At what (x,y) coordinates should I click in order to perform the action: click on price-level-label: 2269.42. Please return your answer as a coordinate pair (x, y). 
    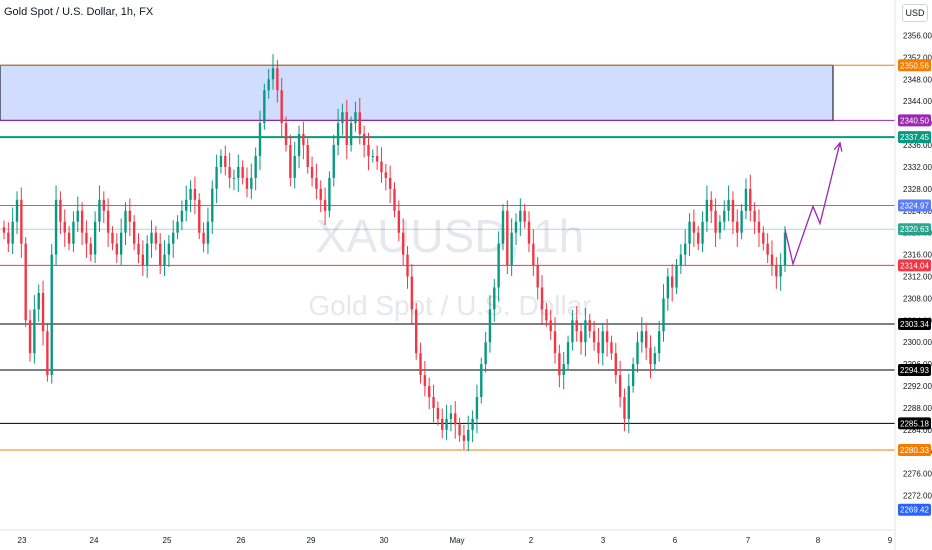
    Looking at the image, I should click on (914, 510).